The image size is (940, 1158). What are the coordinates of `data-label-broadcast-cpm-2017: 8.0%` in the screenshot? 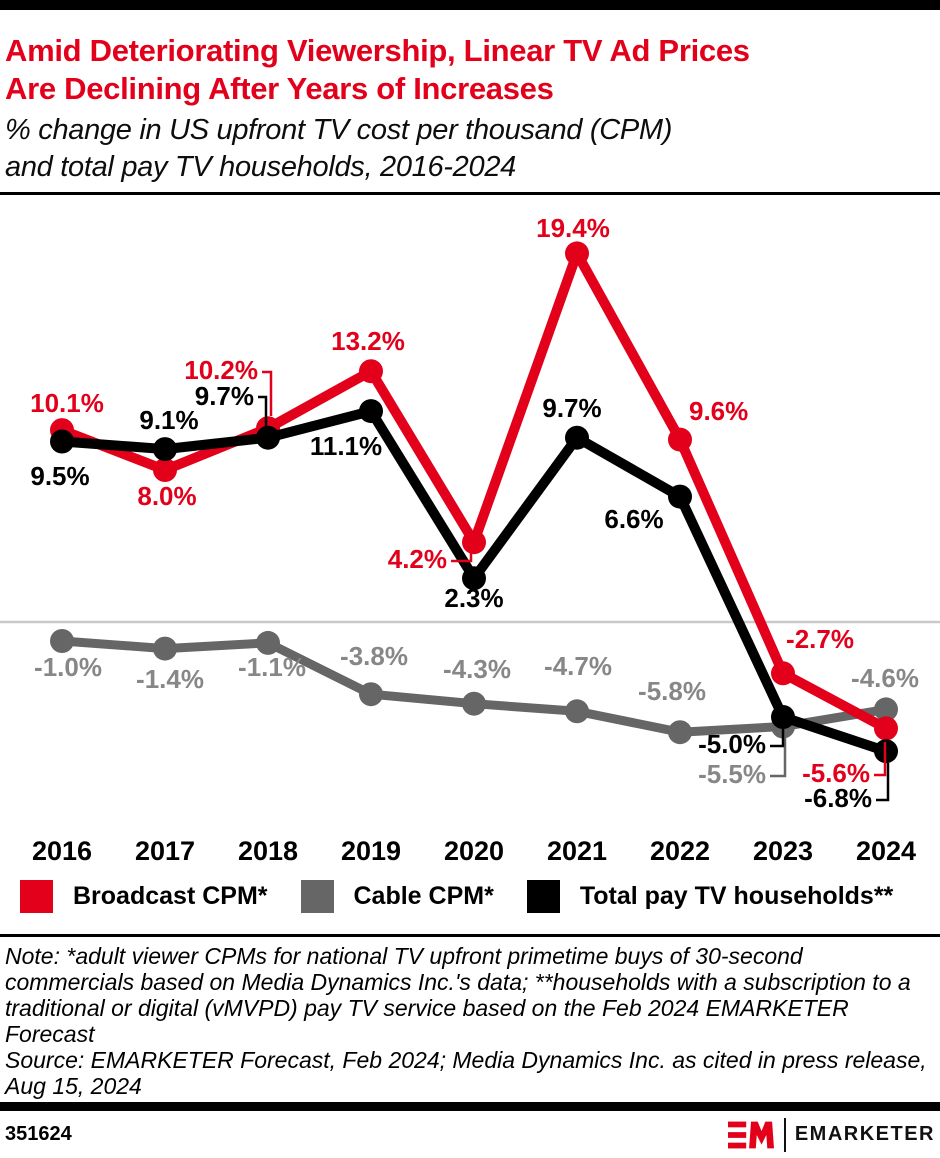 It's located at (166, 496).